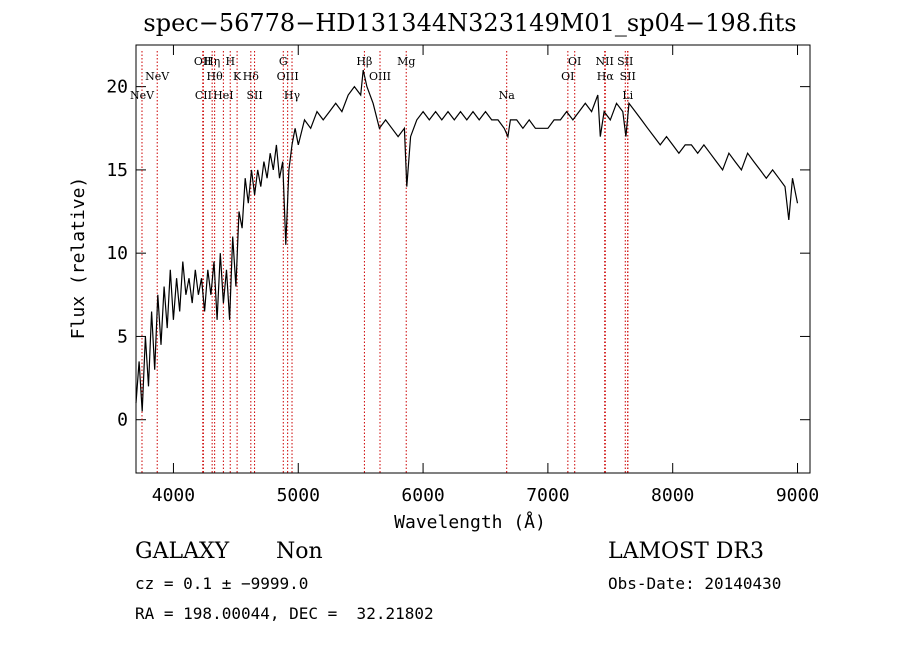  I want to click on y-tick-label: 20, so click(117, 87).